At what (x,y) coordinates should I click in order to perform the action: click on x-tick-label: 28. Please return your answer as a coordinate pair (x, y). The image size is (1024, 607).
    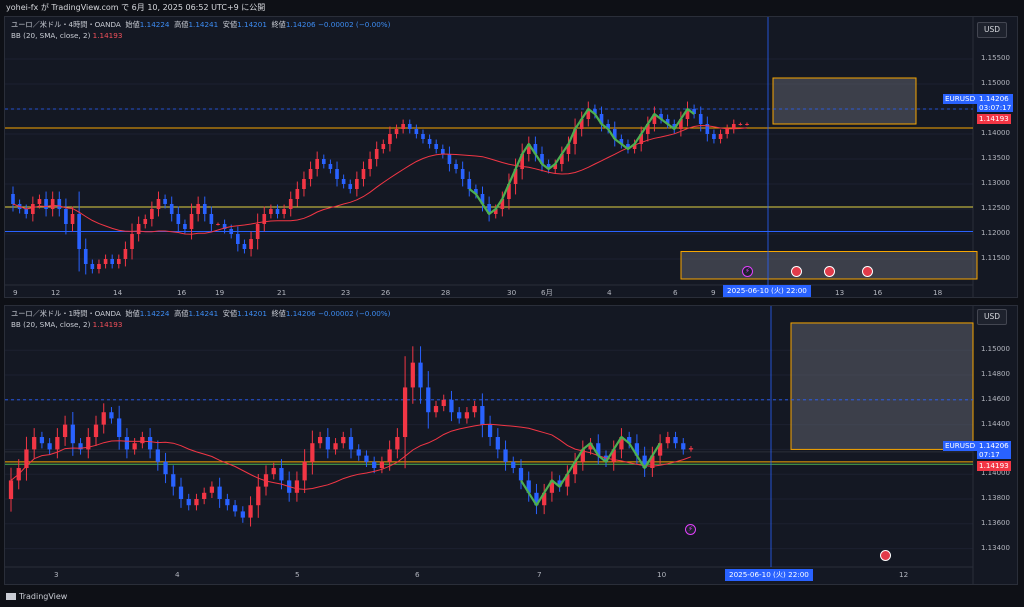
    Looking at the image, I should click on (446, 292).